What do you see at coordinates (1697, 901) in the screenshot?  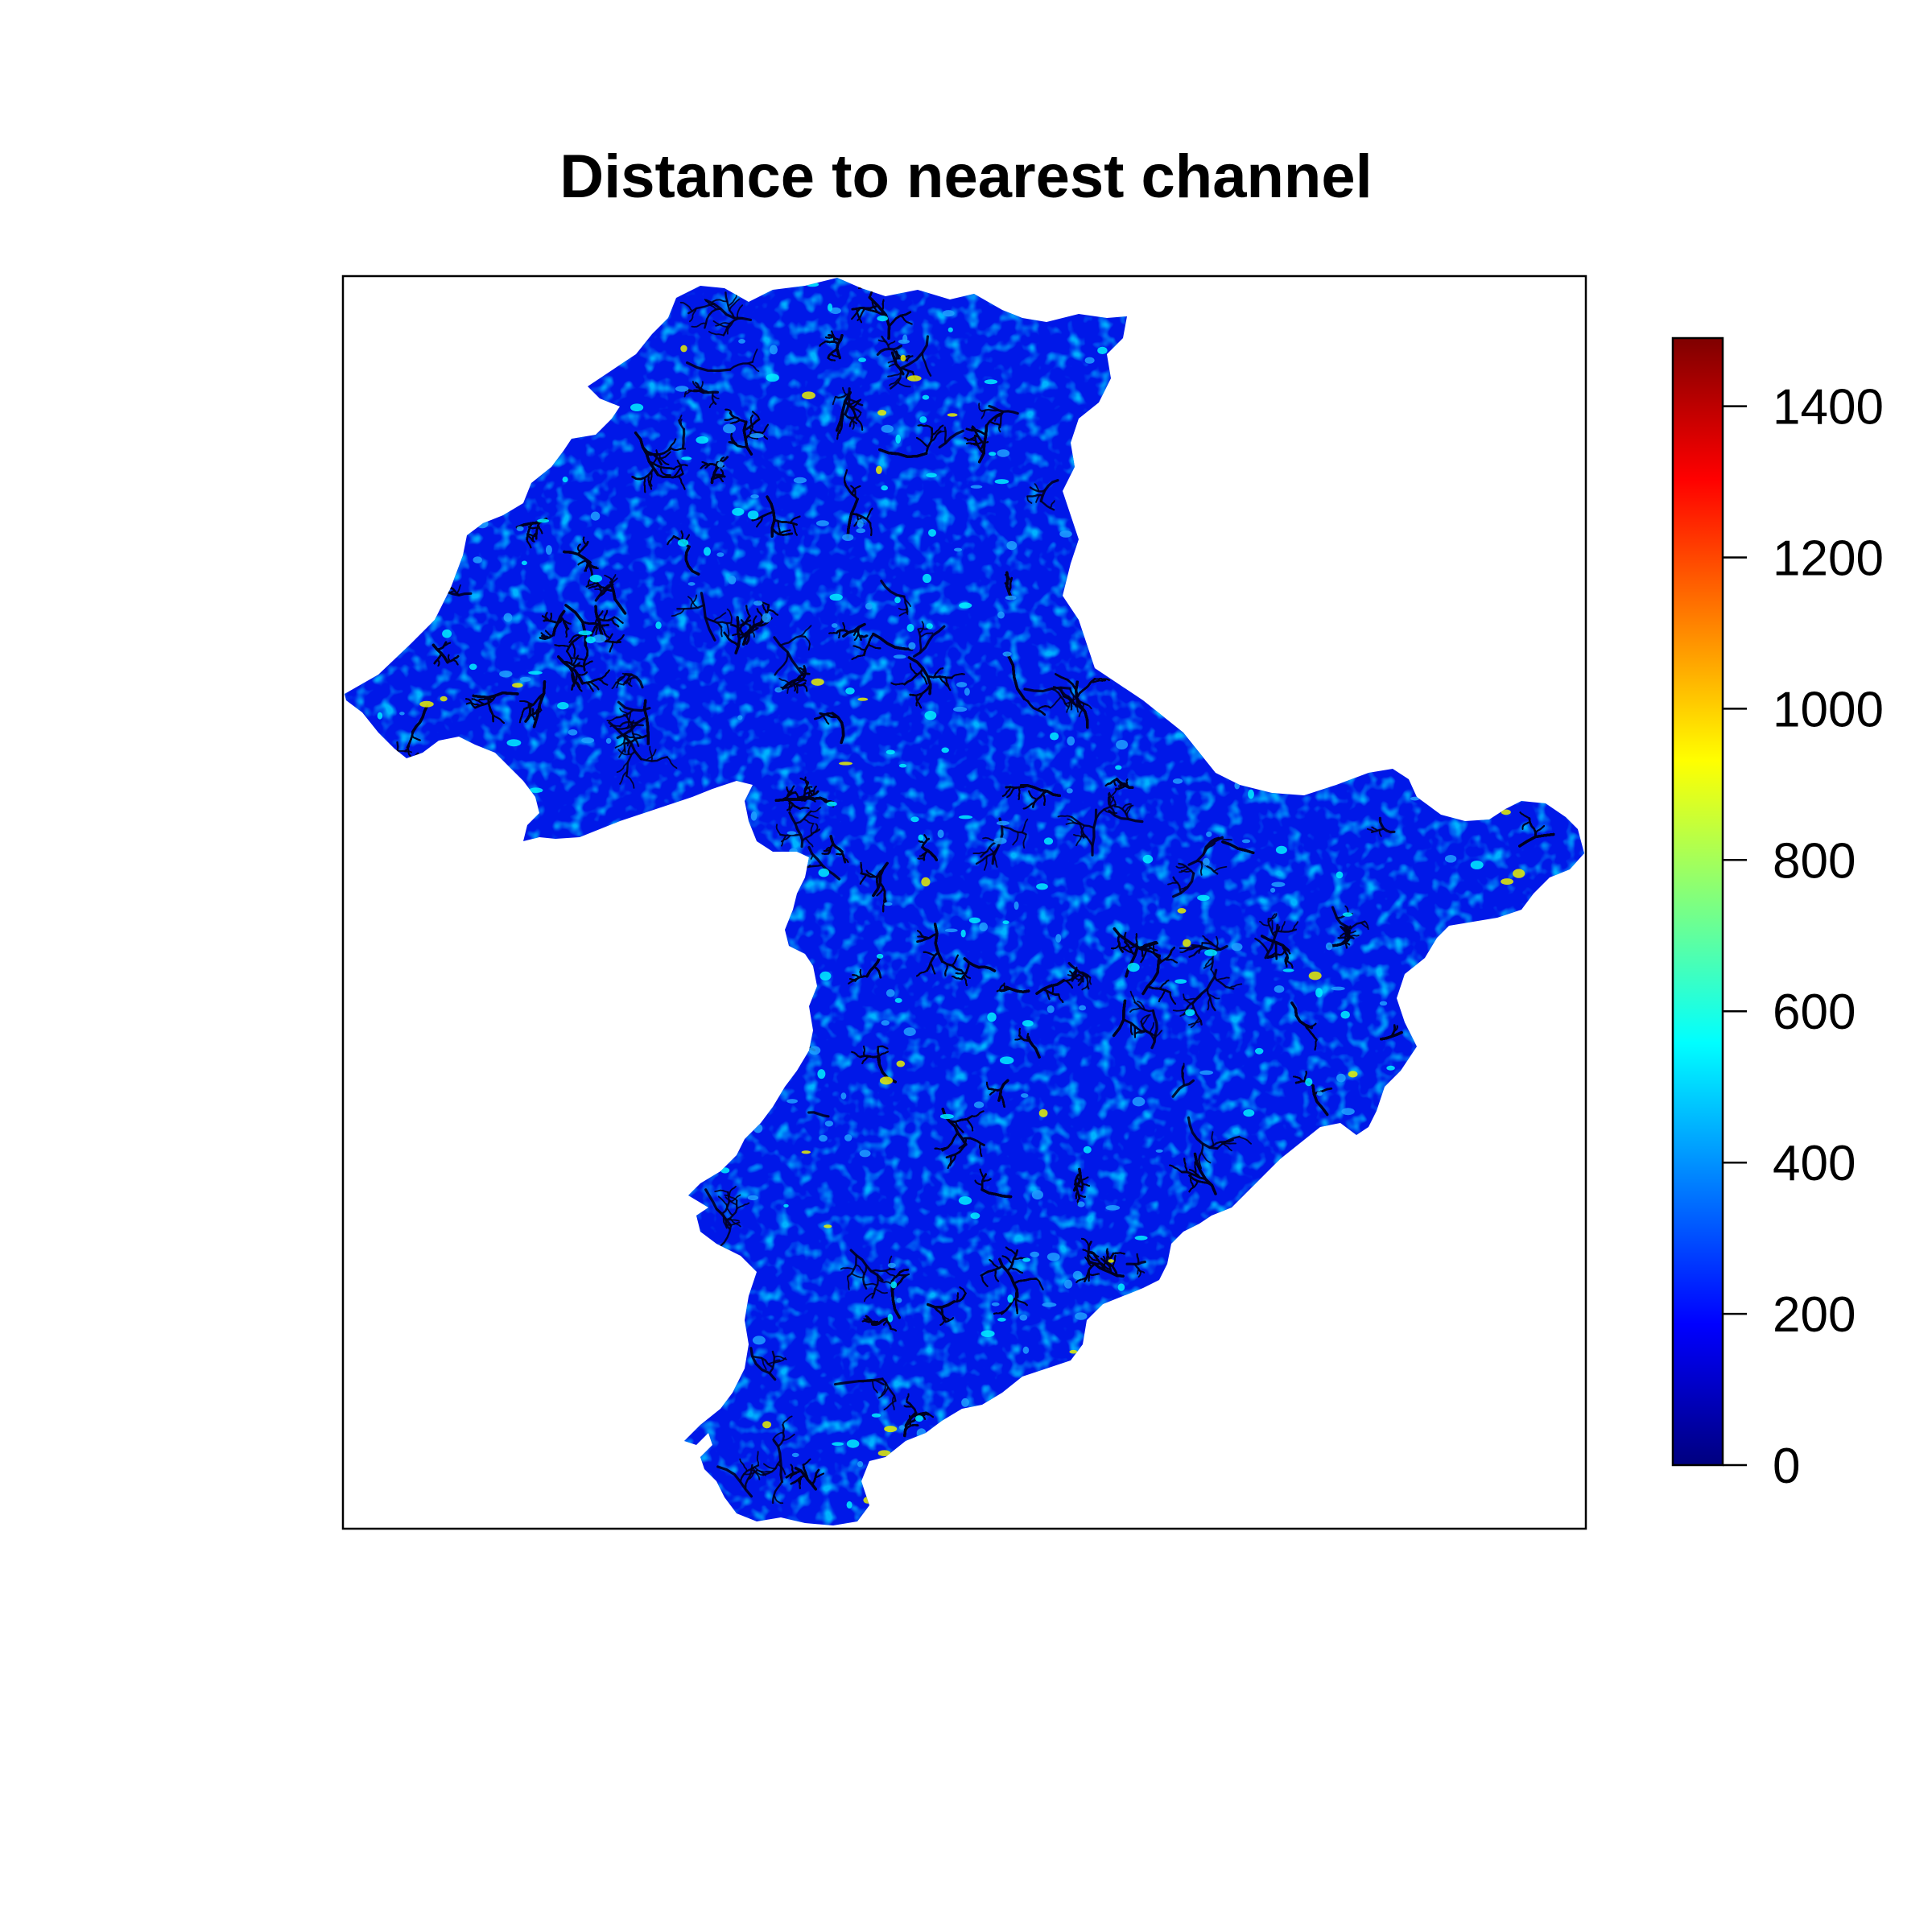 I see `color-bar-ramp` at bounding box center [1697, 901].